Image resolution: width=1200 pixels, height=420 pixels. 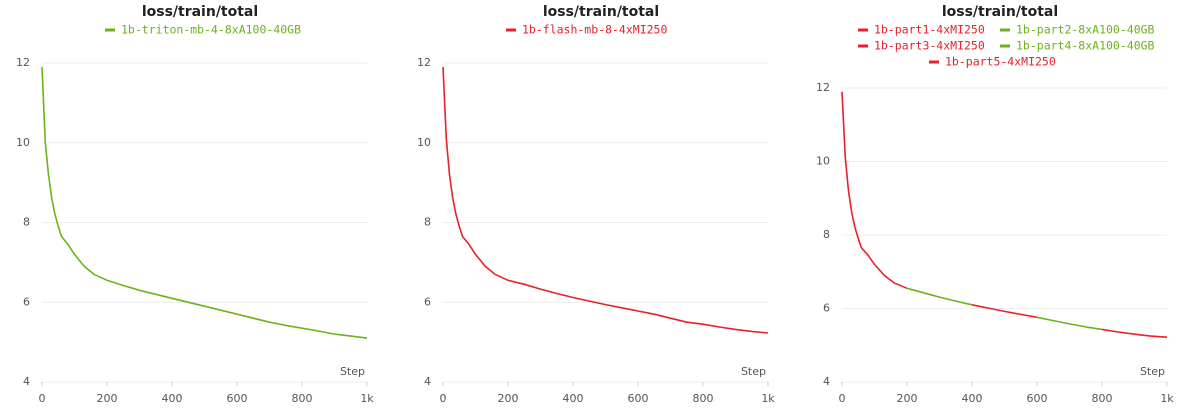 I want to click on legend-label: 1b-part3-4xMI250, so click(x=929, y=46).